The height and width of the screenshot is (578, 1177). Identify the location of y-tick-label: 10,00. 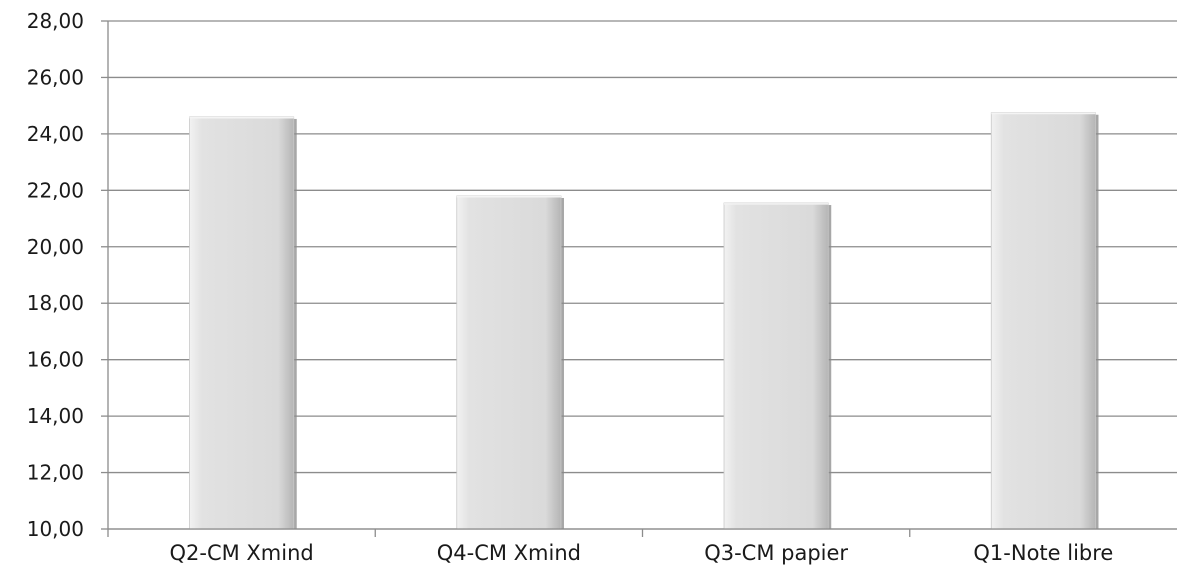
(55, 529).